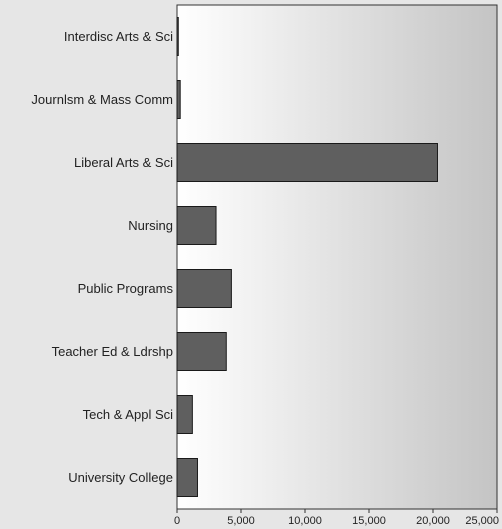 This screenshot has height=529, width=502. Describe the element at coordinates (433, 521) in the screenshot. I see `x-tick-label: 20,000` at that location.